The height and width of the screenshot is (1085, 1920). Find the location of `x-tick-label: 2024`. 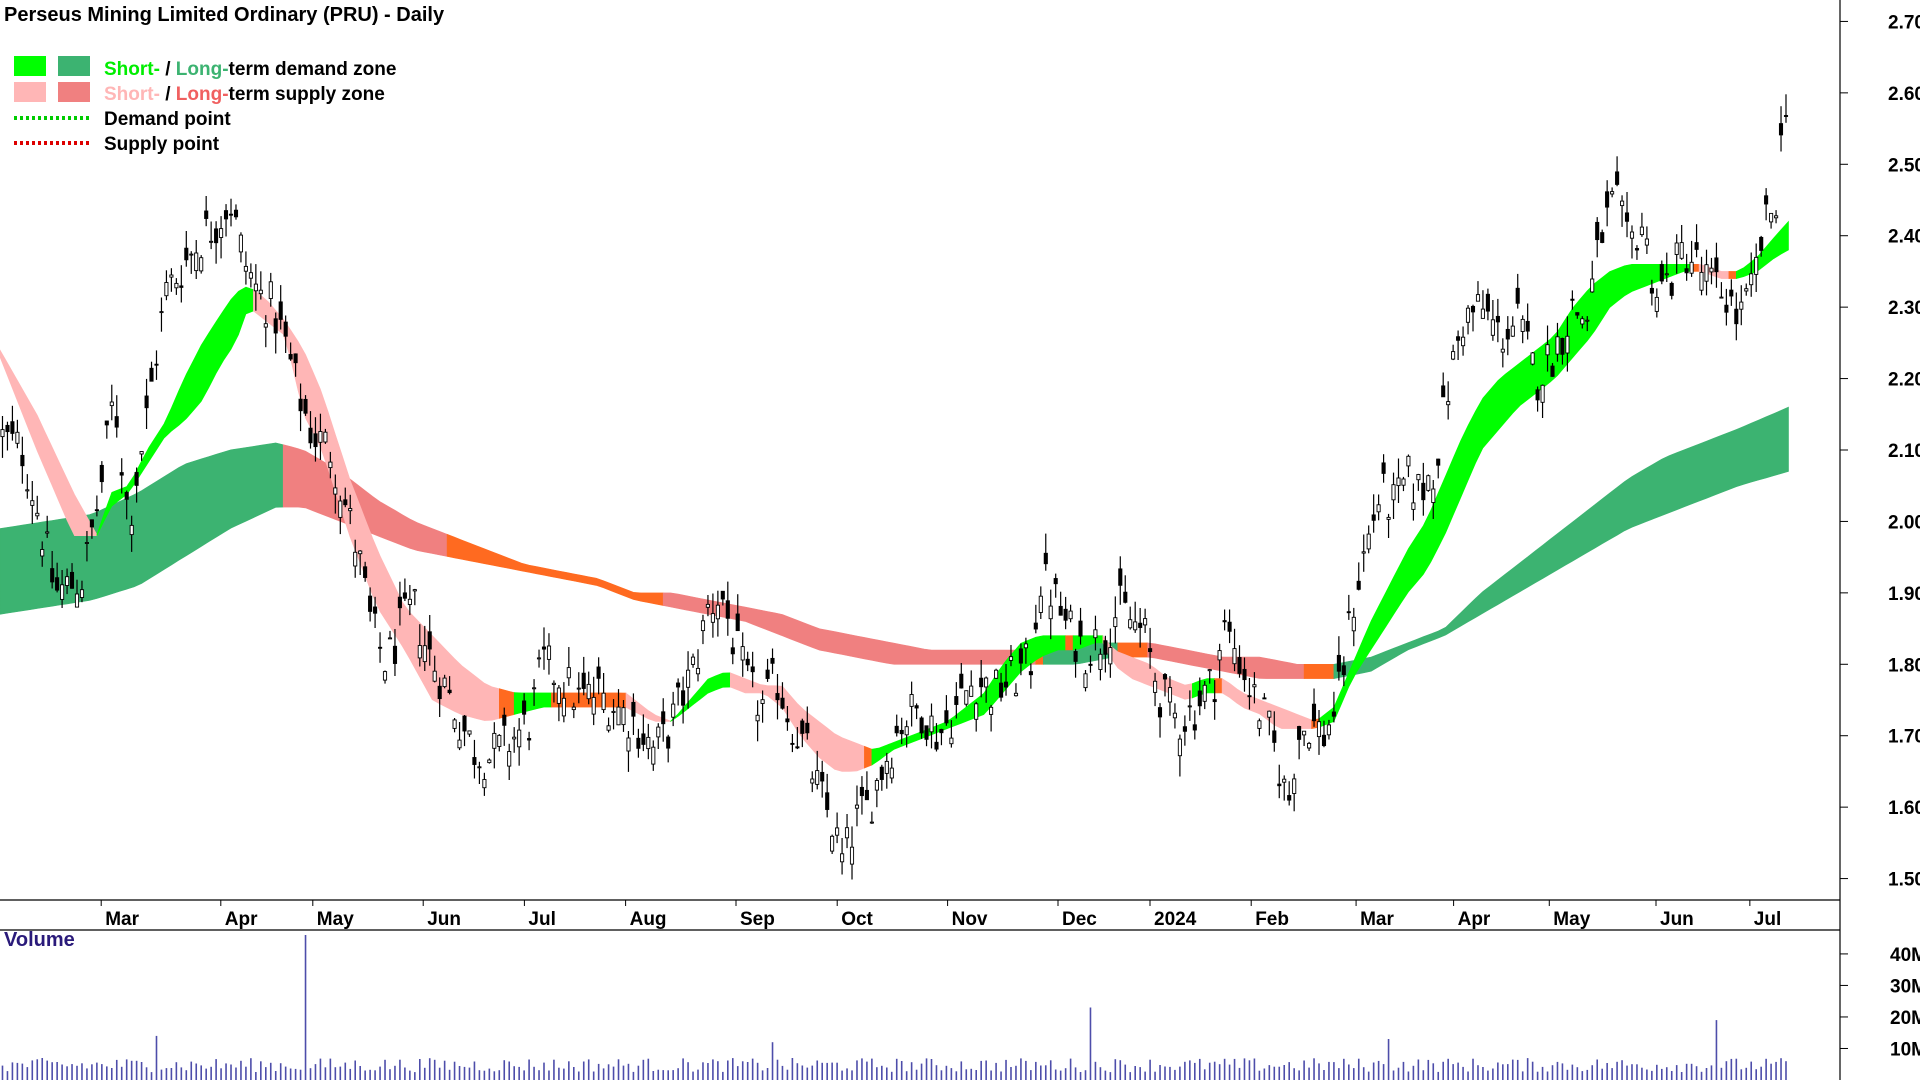

x-tick-label: 2024 is located at coordinates (1175, 919).